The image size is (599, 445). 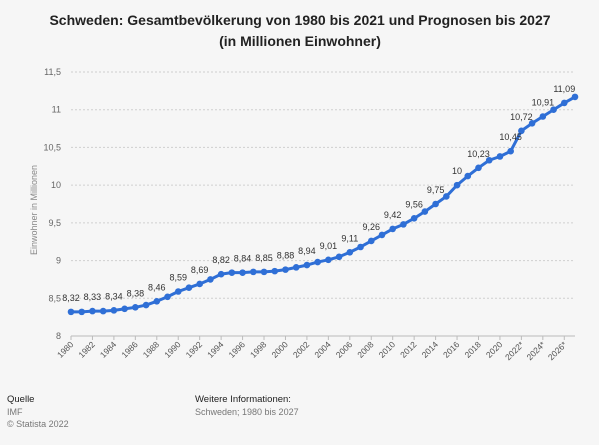 What do you see at coordinates (436, 190) in the screenshot?
I see `data-label: 9,75` at bounding box center [436, 190].